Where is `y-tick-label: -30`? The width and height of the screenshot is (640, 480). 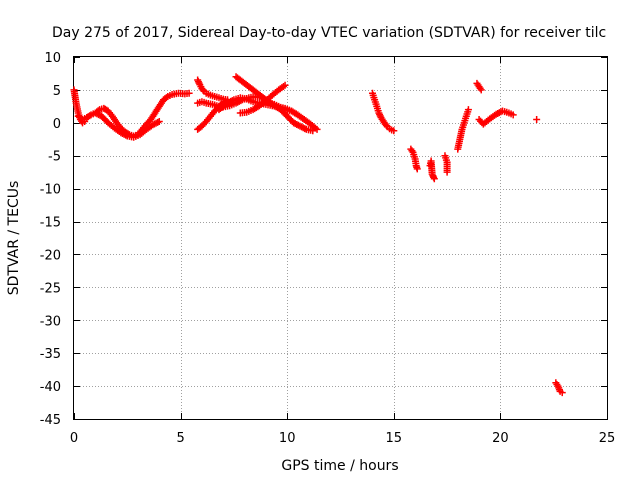
y-tick-label: -30 is located at coordinates (50, 321).